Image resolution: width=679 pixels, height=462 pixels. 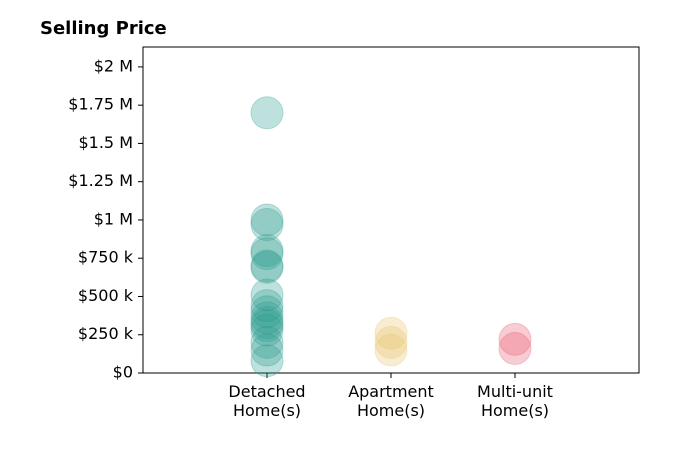 What do you see at coordinates (106, 333) in the screenshot?
I see `y-tick-label: $250 k` at bounding box center [106, 333].